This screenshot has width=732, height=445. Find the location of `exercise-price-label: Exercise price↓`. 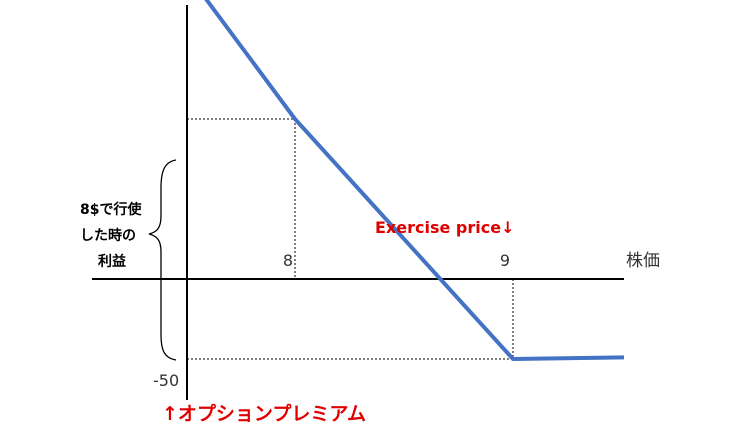

exercise-price-label: Exercise price↓ is located at coordinates (444, 227).